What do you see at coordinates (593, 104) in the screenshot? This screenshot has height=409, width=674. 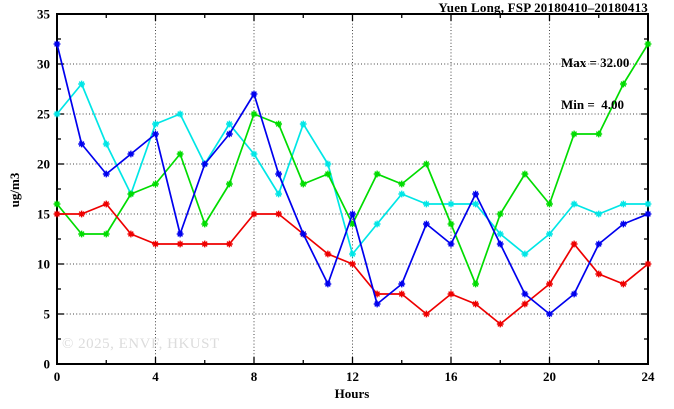 I see `min-value-label: Min = 4.00` at bounding box center [593, 104].